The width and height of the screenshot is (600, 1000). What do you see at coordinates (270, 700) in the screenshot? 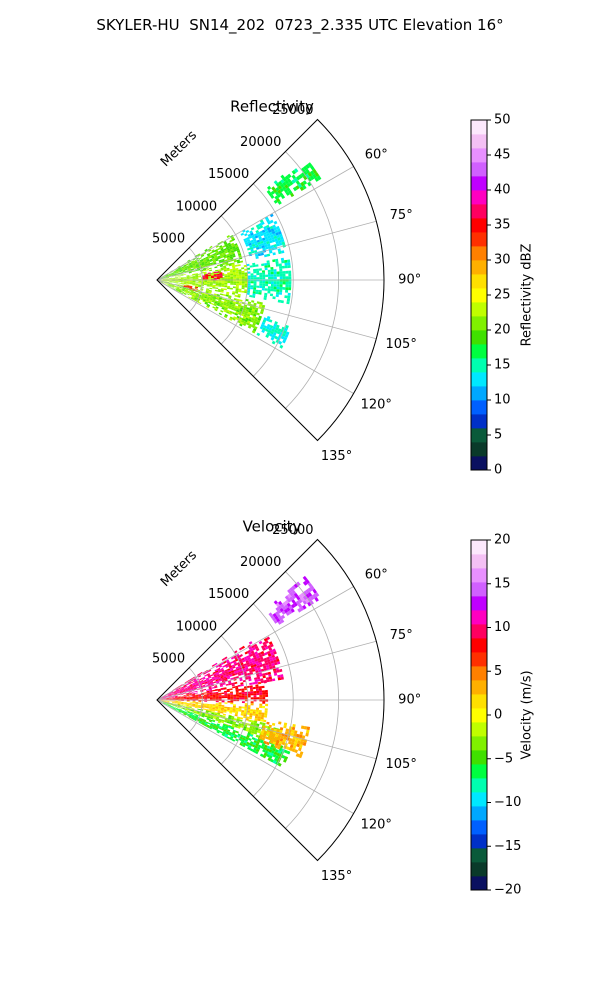
I see `plot-frame` at bounding box center [270, 700].